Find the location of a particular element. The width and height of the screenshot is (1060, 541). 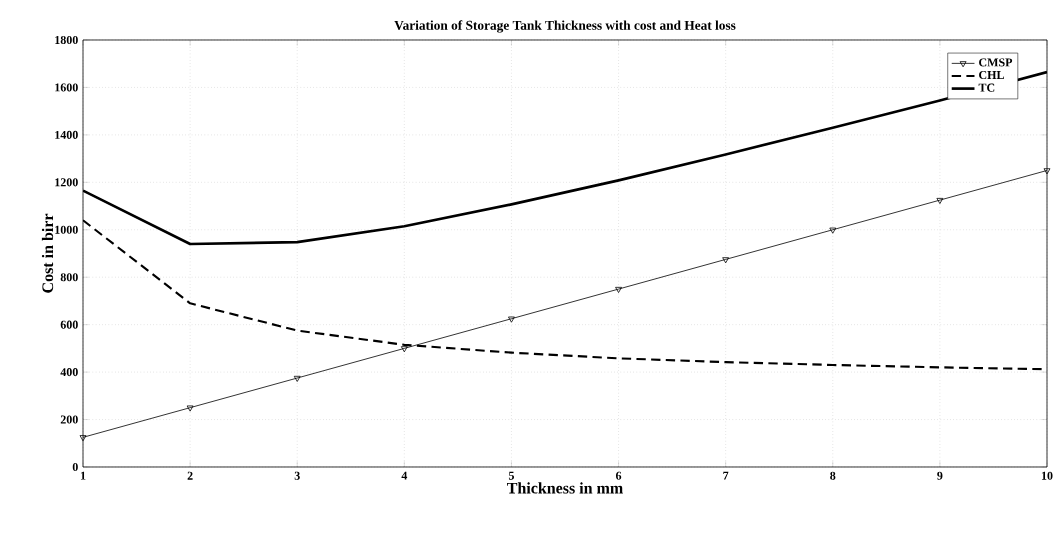

legend-label: TC is located at coordinates (986, 87).